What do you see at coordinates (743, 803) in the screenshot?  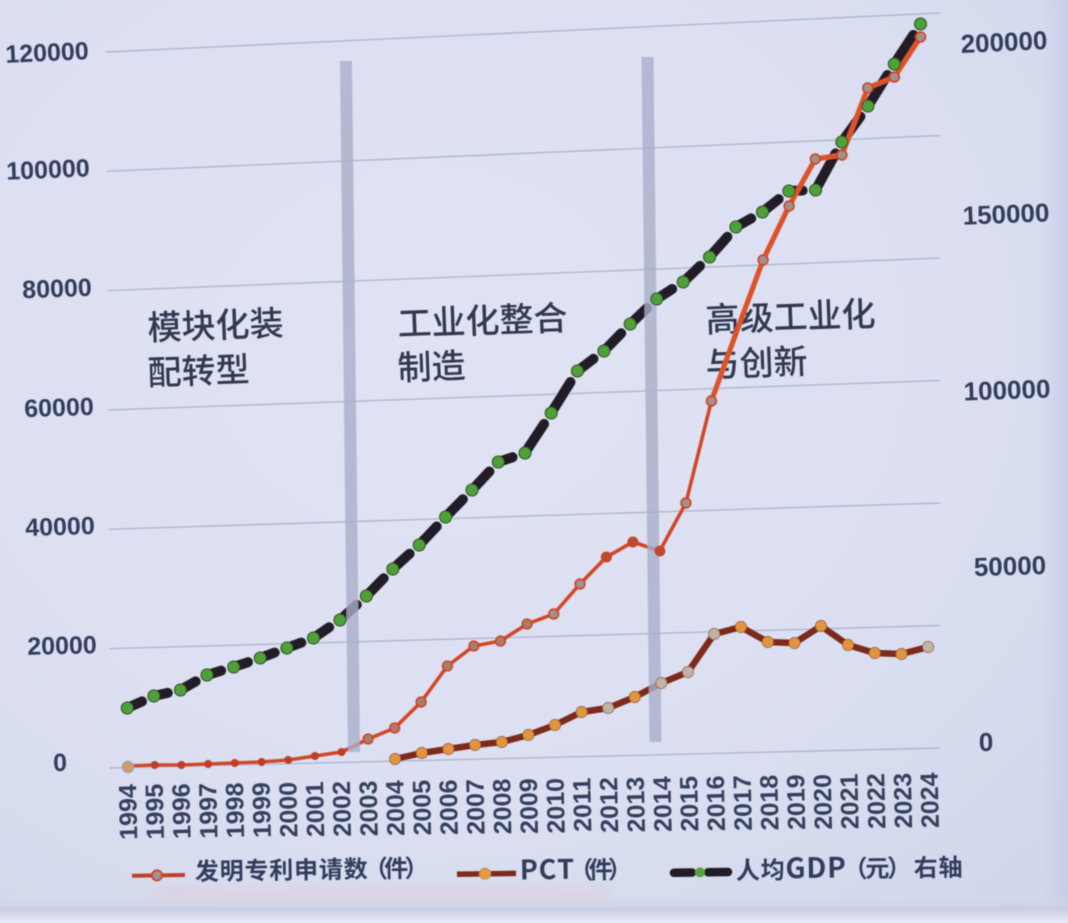 I see `svg-text: 2017` at bounding box center [743, 803].